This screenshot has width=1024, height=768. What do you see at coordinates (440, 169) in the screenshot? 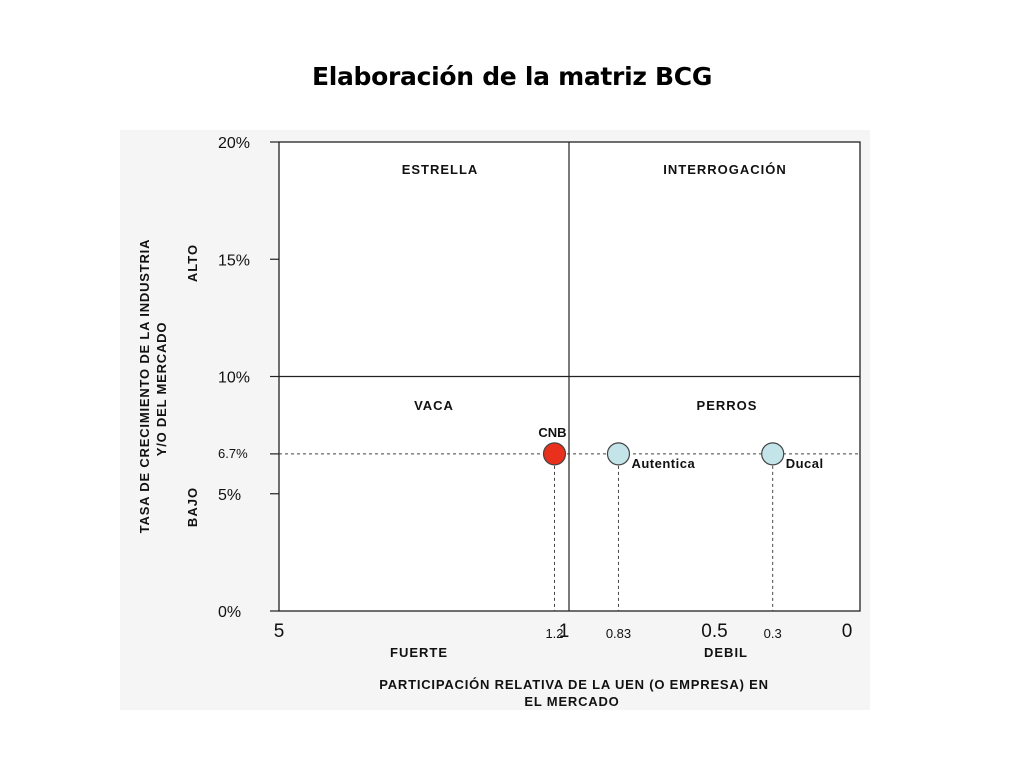
I see `quadrant-label: ESTRELLA` at bounding box center [440, 169].